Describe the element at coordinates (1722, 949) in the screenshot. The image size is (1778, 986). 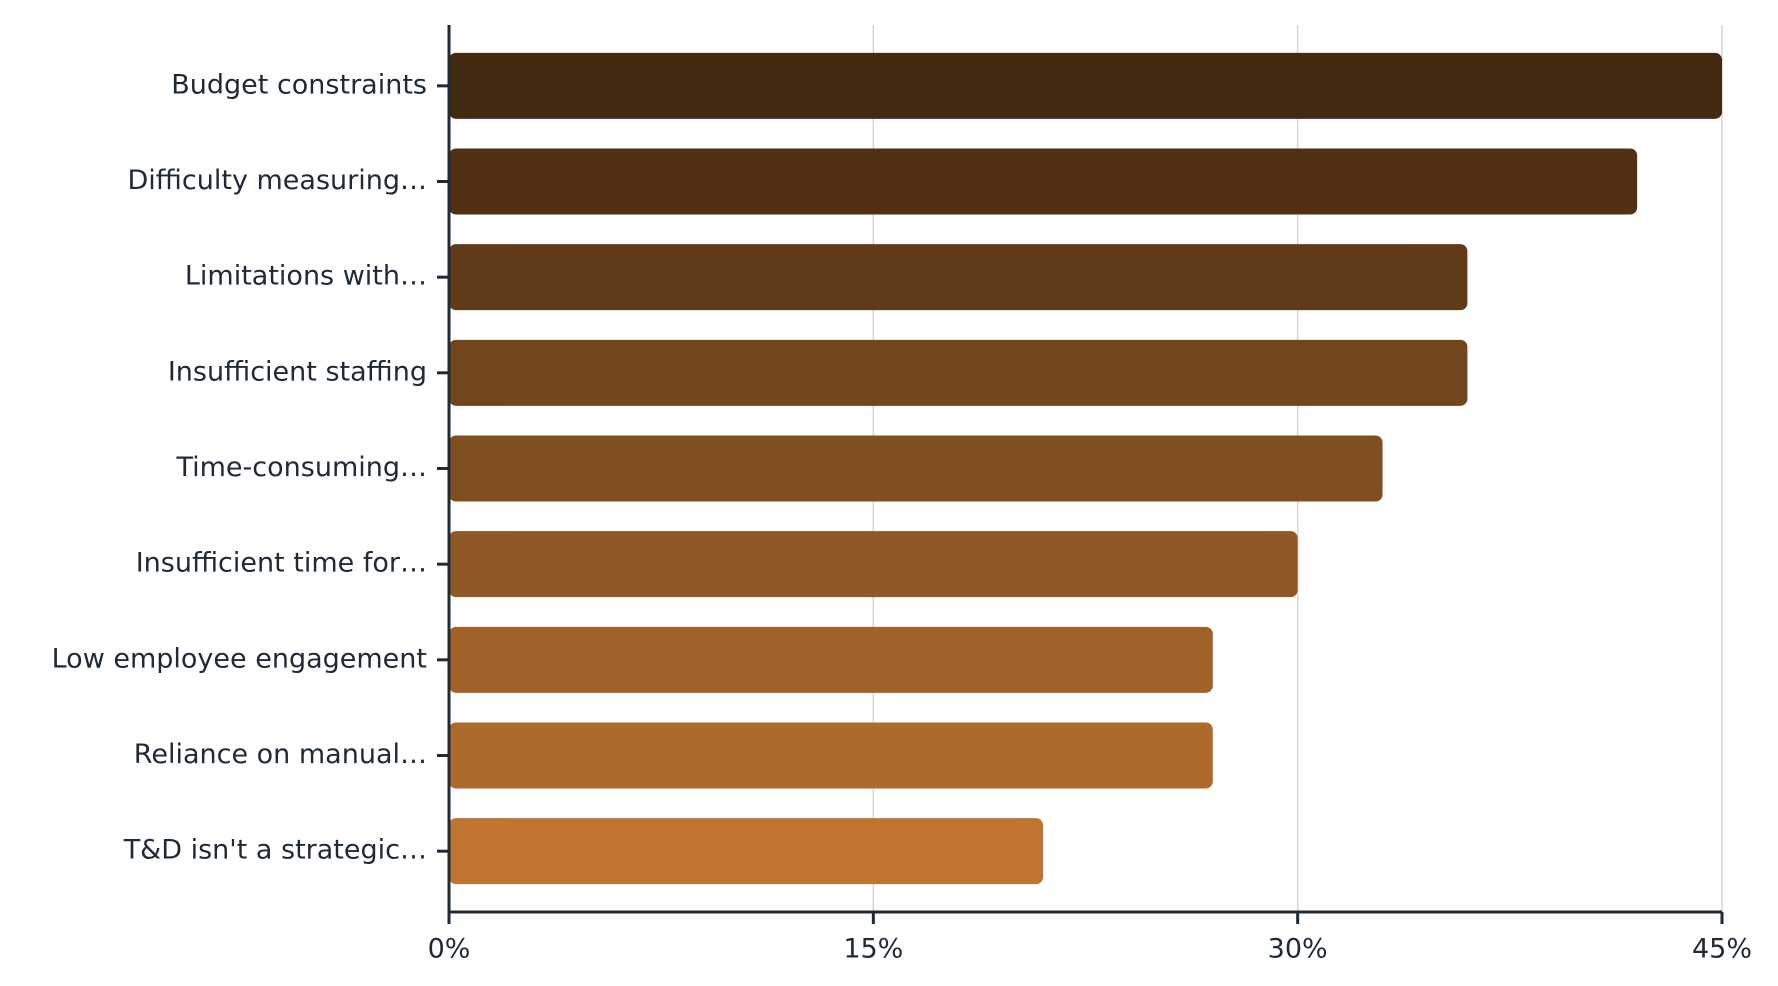
I see `x-tick-label: 45%` at that location.